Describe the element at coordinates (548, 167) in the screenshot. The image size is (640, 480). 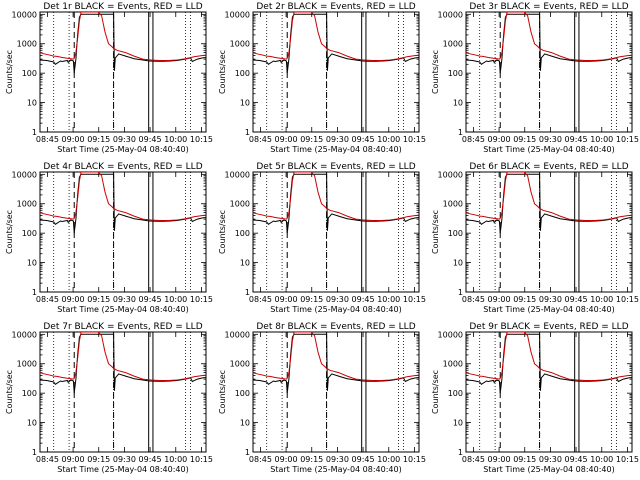
I see `chart-title: Det 6r BLACK = Events, RED = LLD` at that location.